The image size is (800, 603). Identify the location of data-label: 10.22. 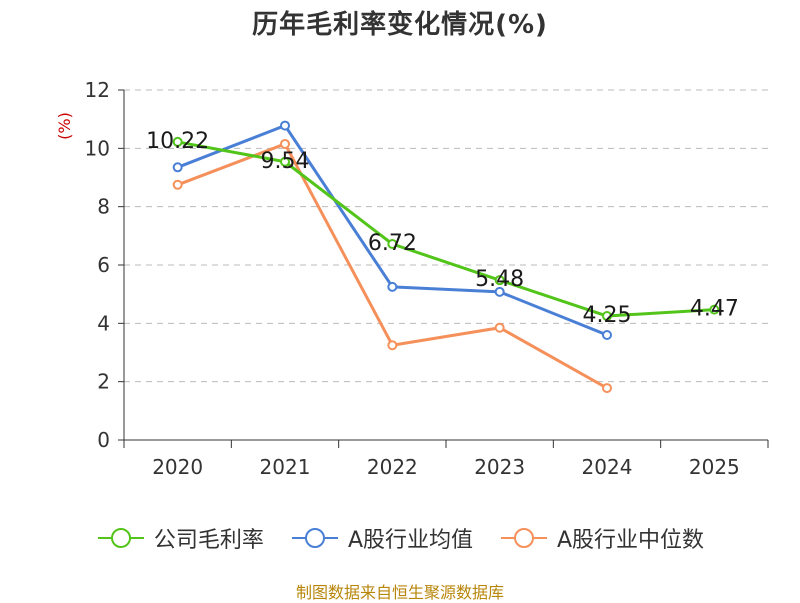
(177, 141).